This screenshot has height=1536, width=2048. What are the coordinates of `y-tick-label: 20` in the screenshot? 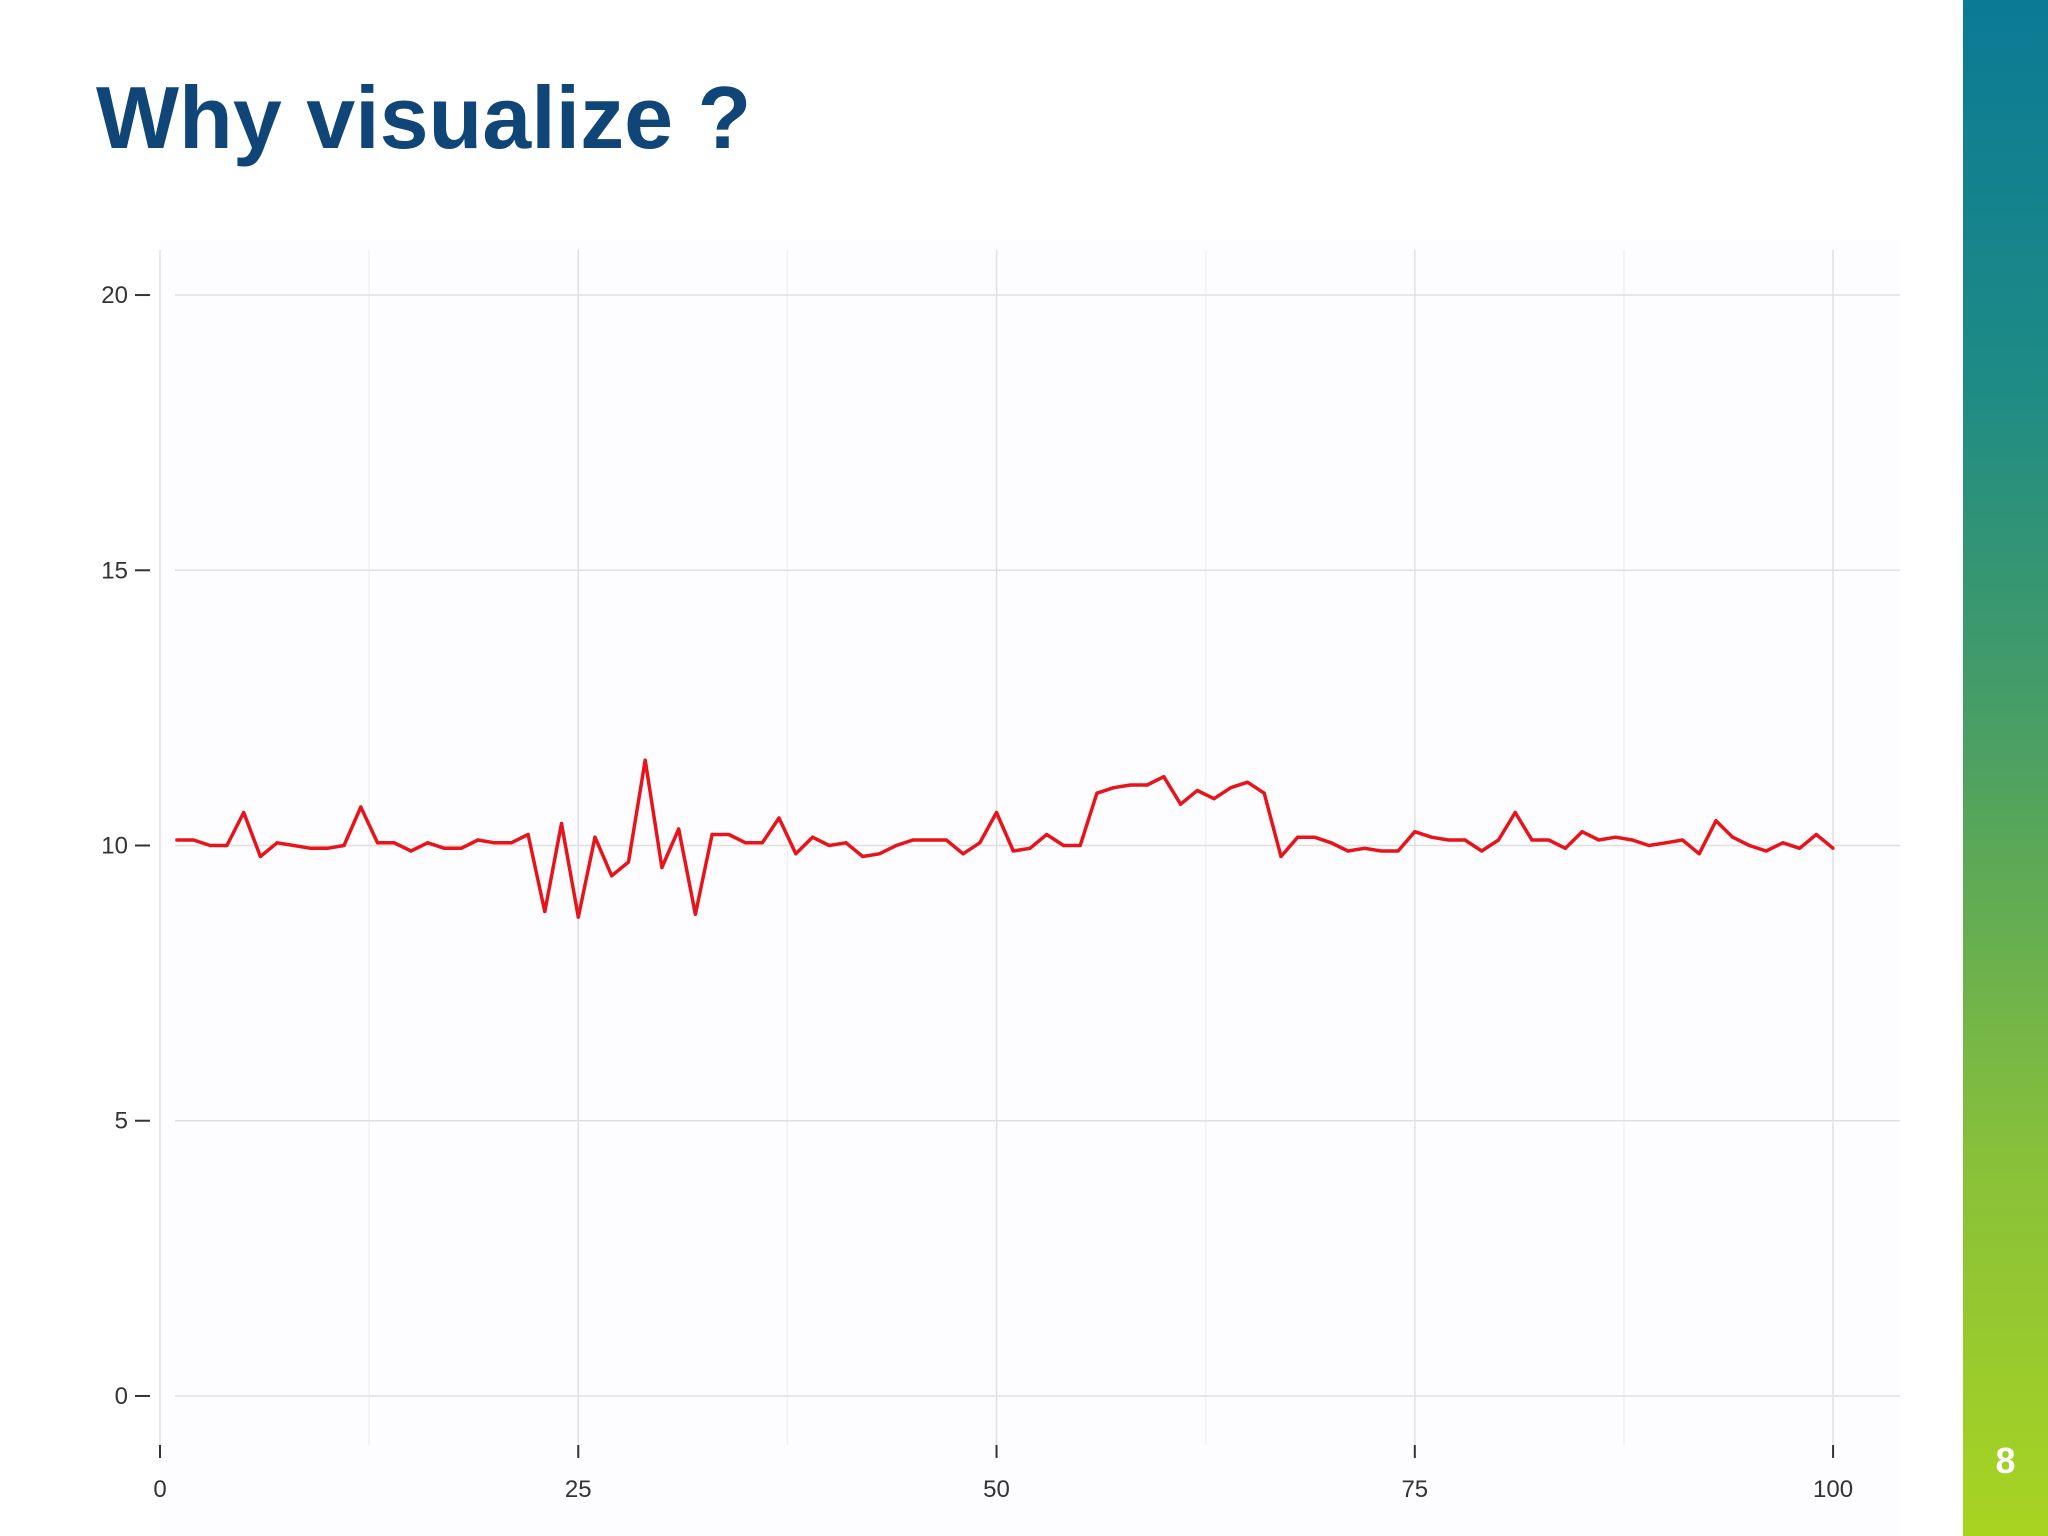 It's located at (114, 295).